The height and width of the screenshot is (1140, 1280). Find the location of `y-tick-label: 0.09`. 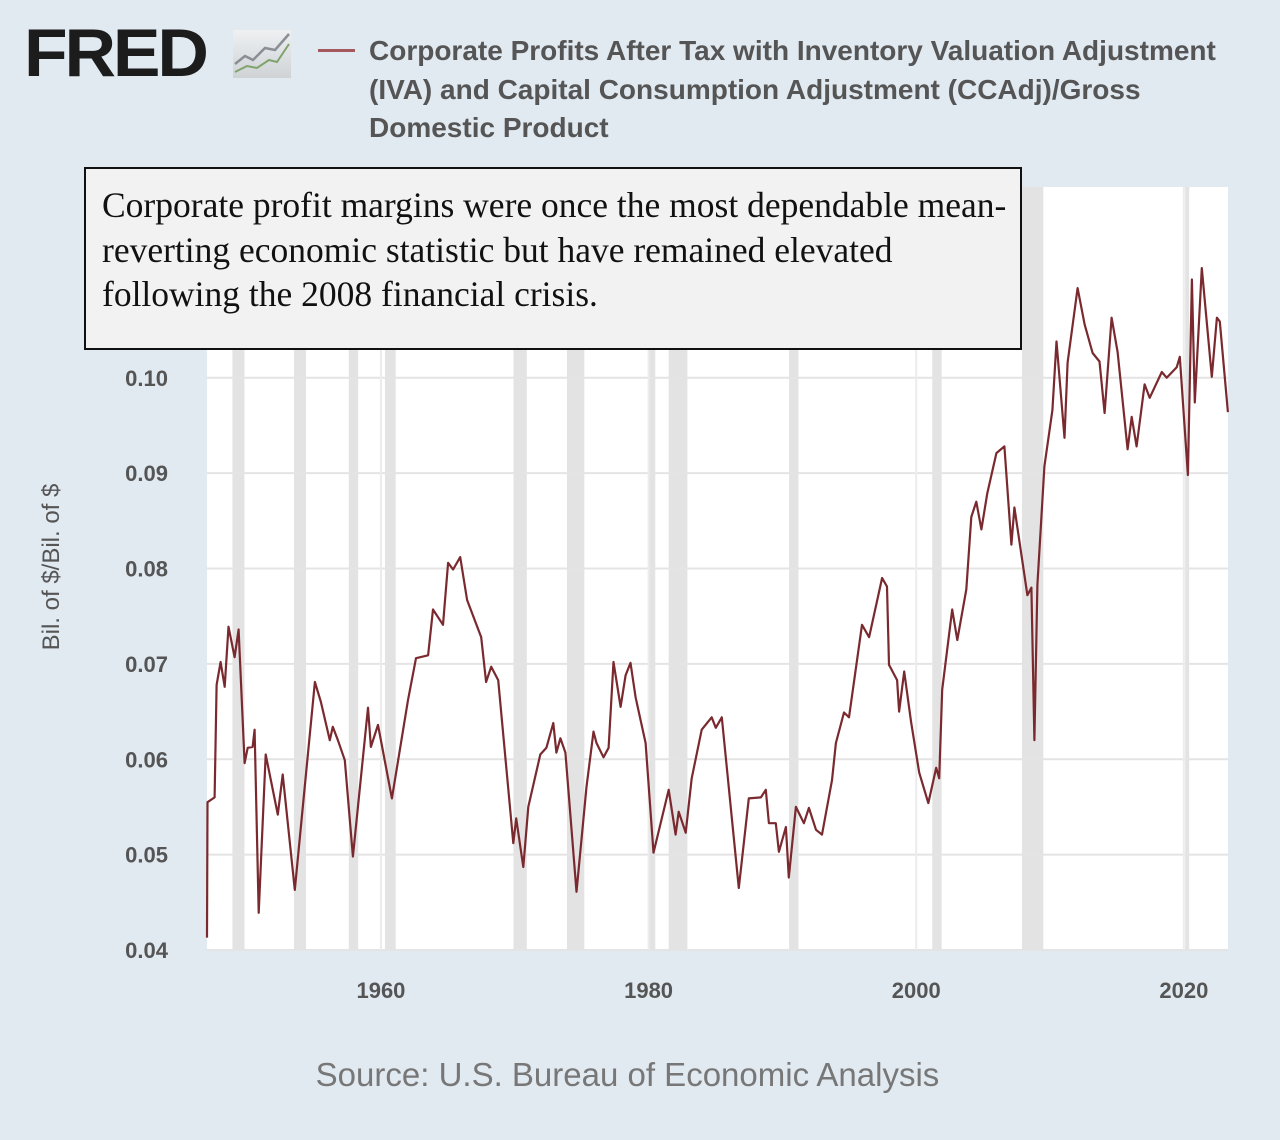

y-tick-label: 0.09 is located at coordinates (146, 473).